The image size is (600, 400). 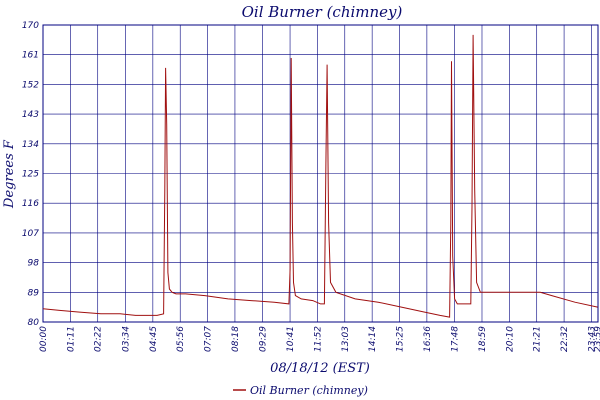 I want to click on x-tick-label: 11:52, so click(x=318, y=339).